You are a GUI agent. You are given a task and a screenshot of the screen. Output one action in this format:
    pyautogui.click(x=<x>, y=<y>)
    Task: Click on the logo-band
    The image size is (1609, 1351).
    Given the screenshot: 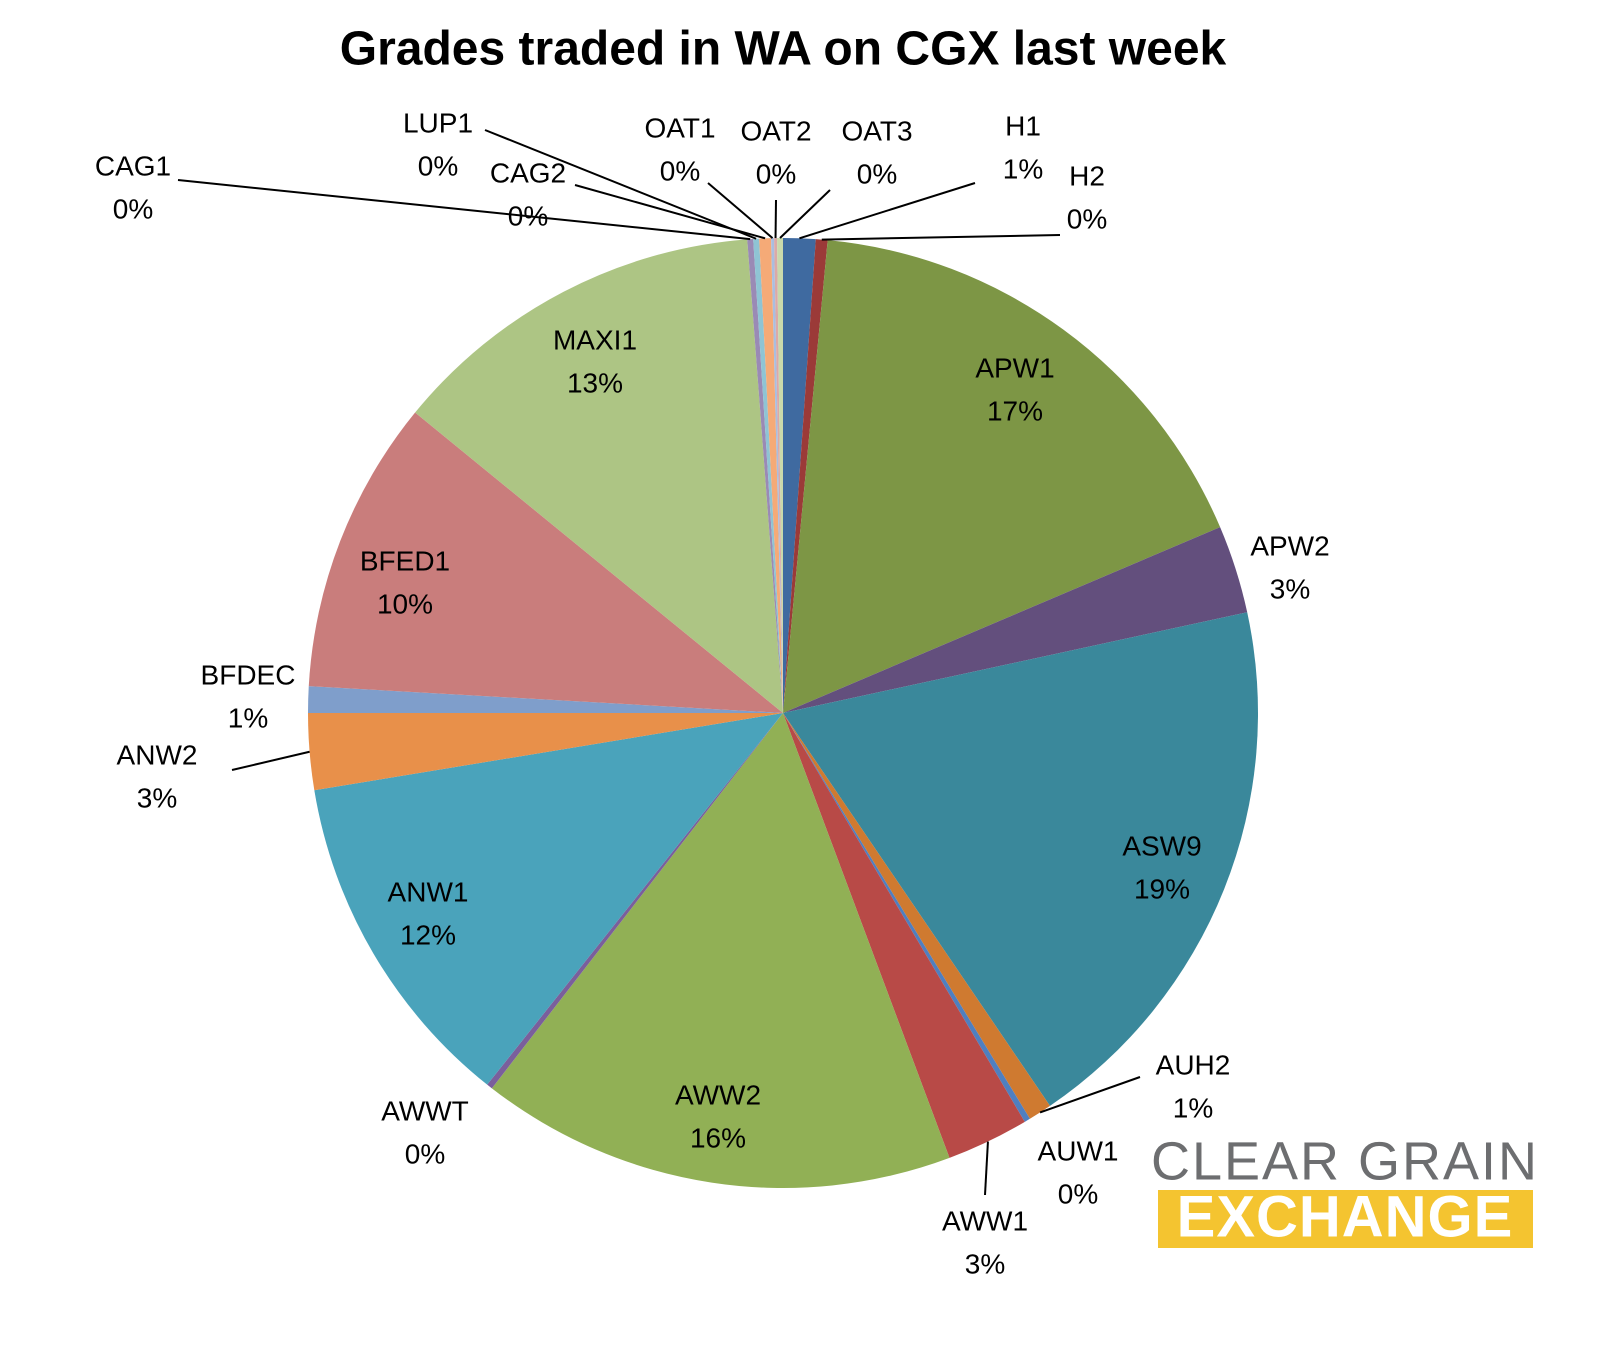 What is the action you would take?
    pyautogui.click(x=1345, y=1219)
    